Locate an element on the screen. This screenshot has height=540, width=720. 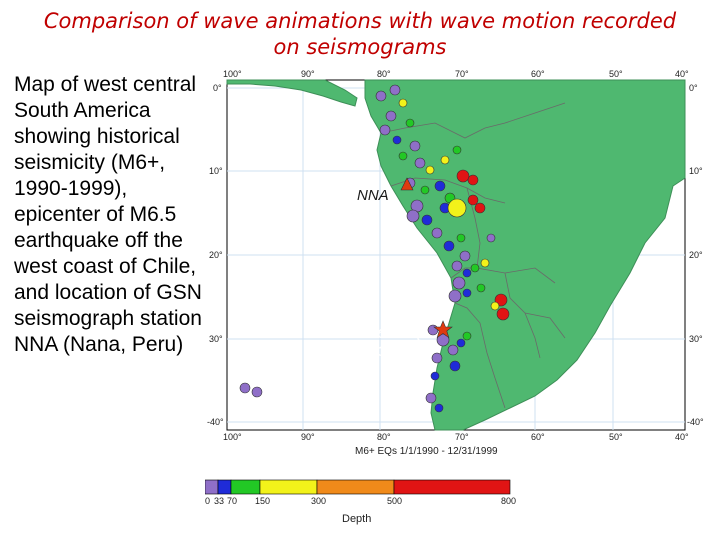
legend-tick: 33 is located at coordinates (219, 501).